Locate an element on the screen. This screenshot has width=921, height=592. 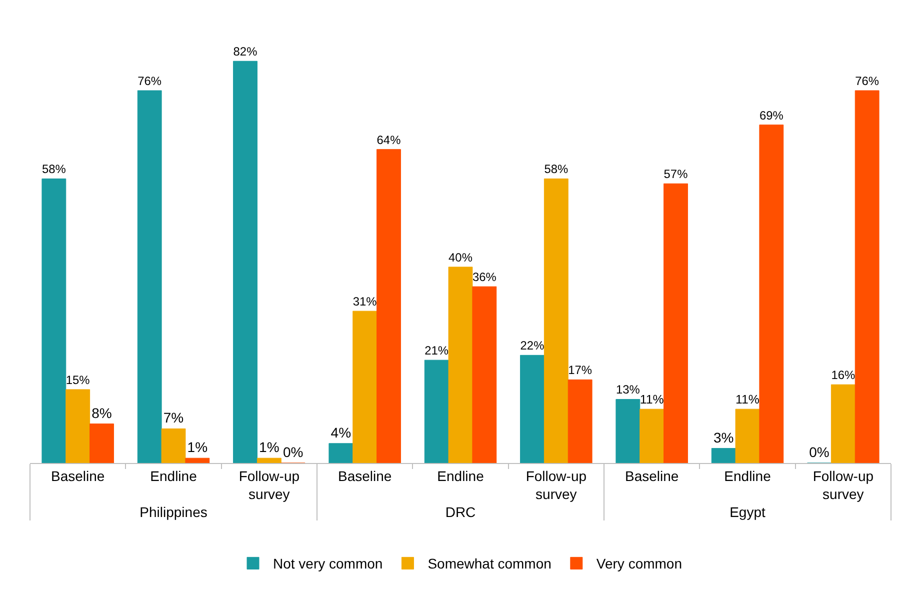
data-label: 7% is located at coordinates (173, 418).